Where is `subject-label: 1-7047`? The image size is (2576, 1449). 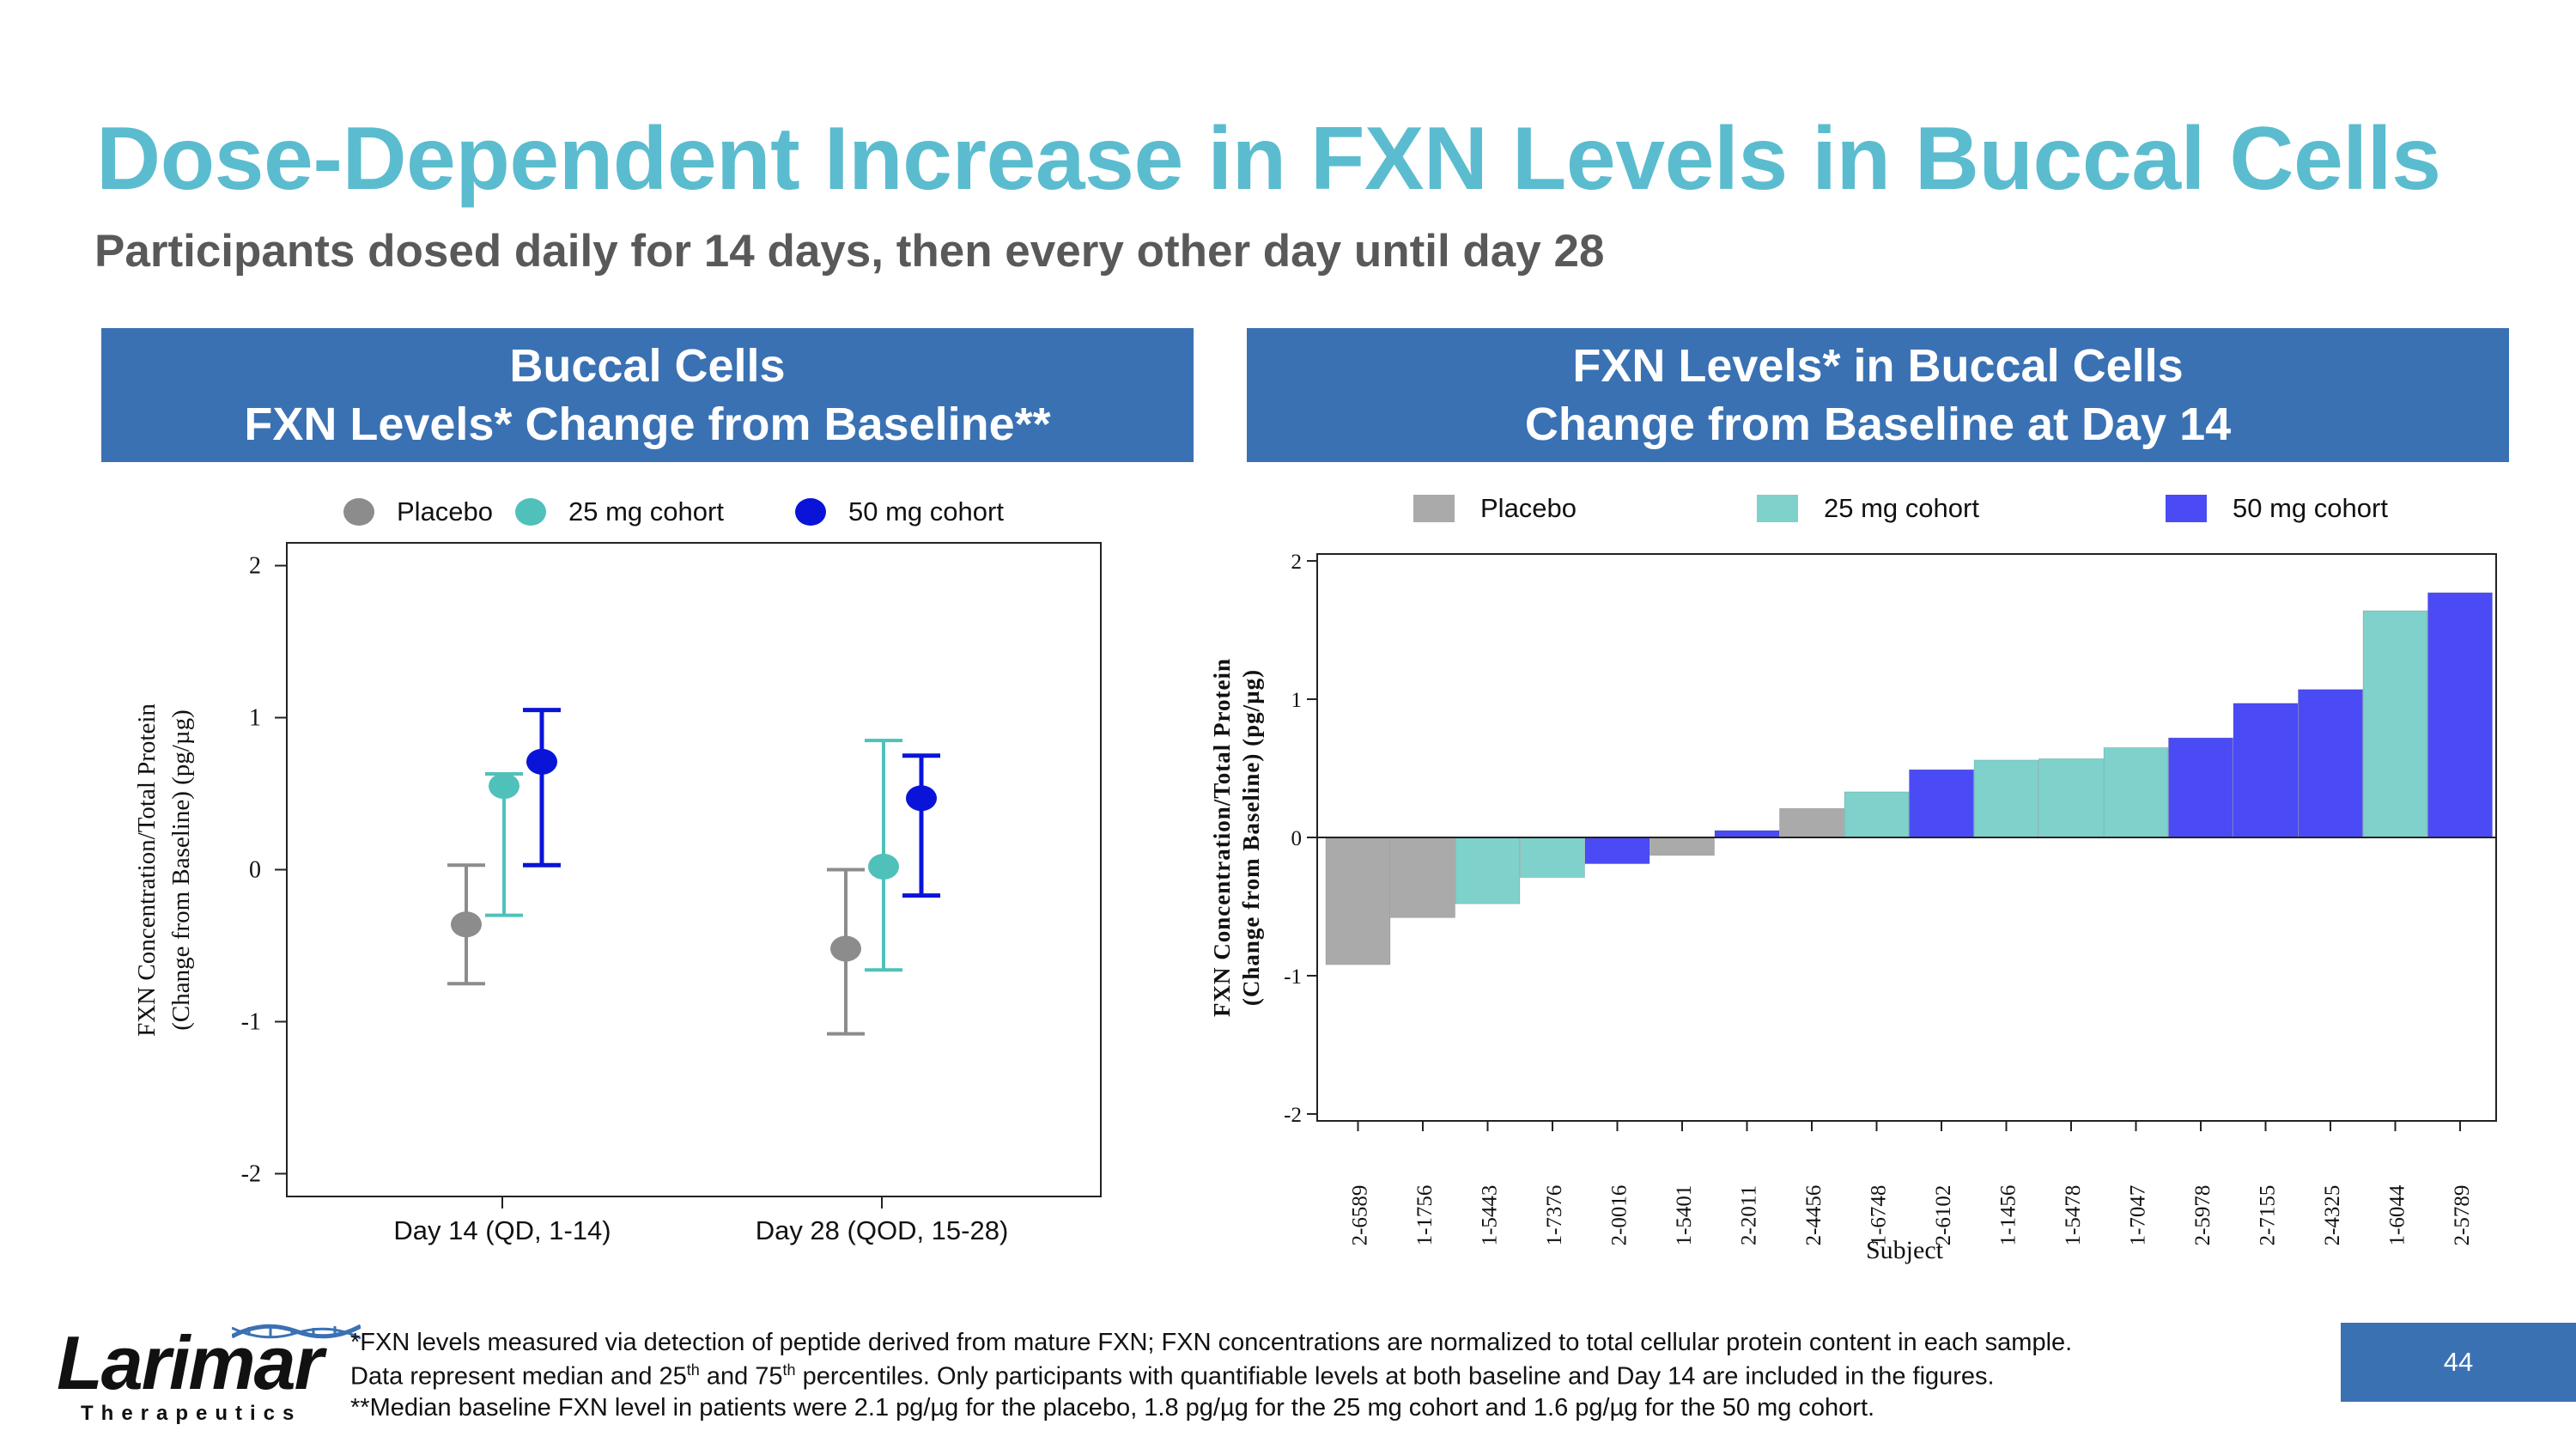
subject-label: 1-7047 is located at coordinates (2138, 1215).